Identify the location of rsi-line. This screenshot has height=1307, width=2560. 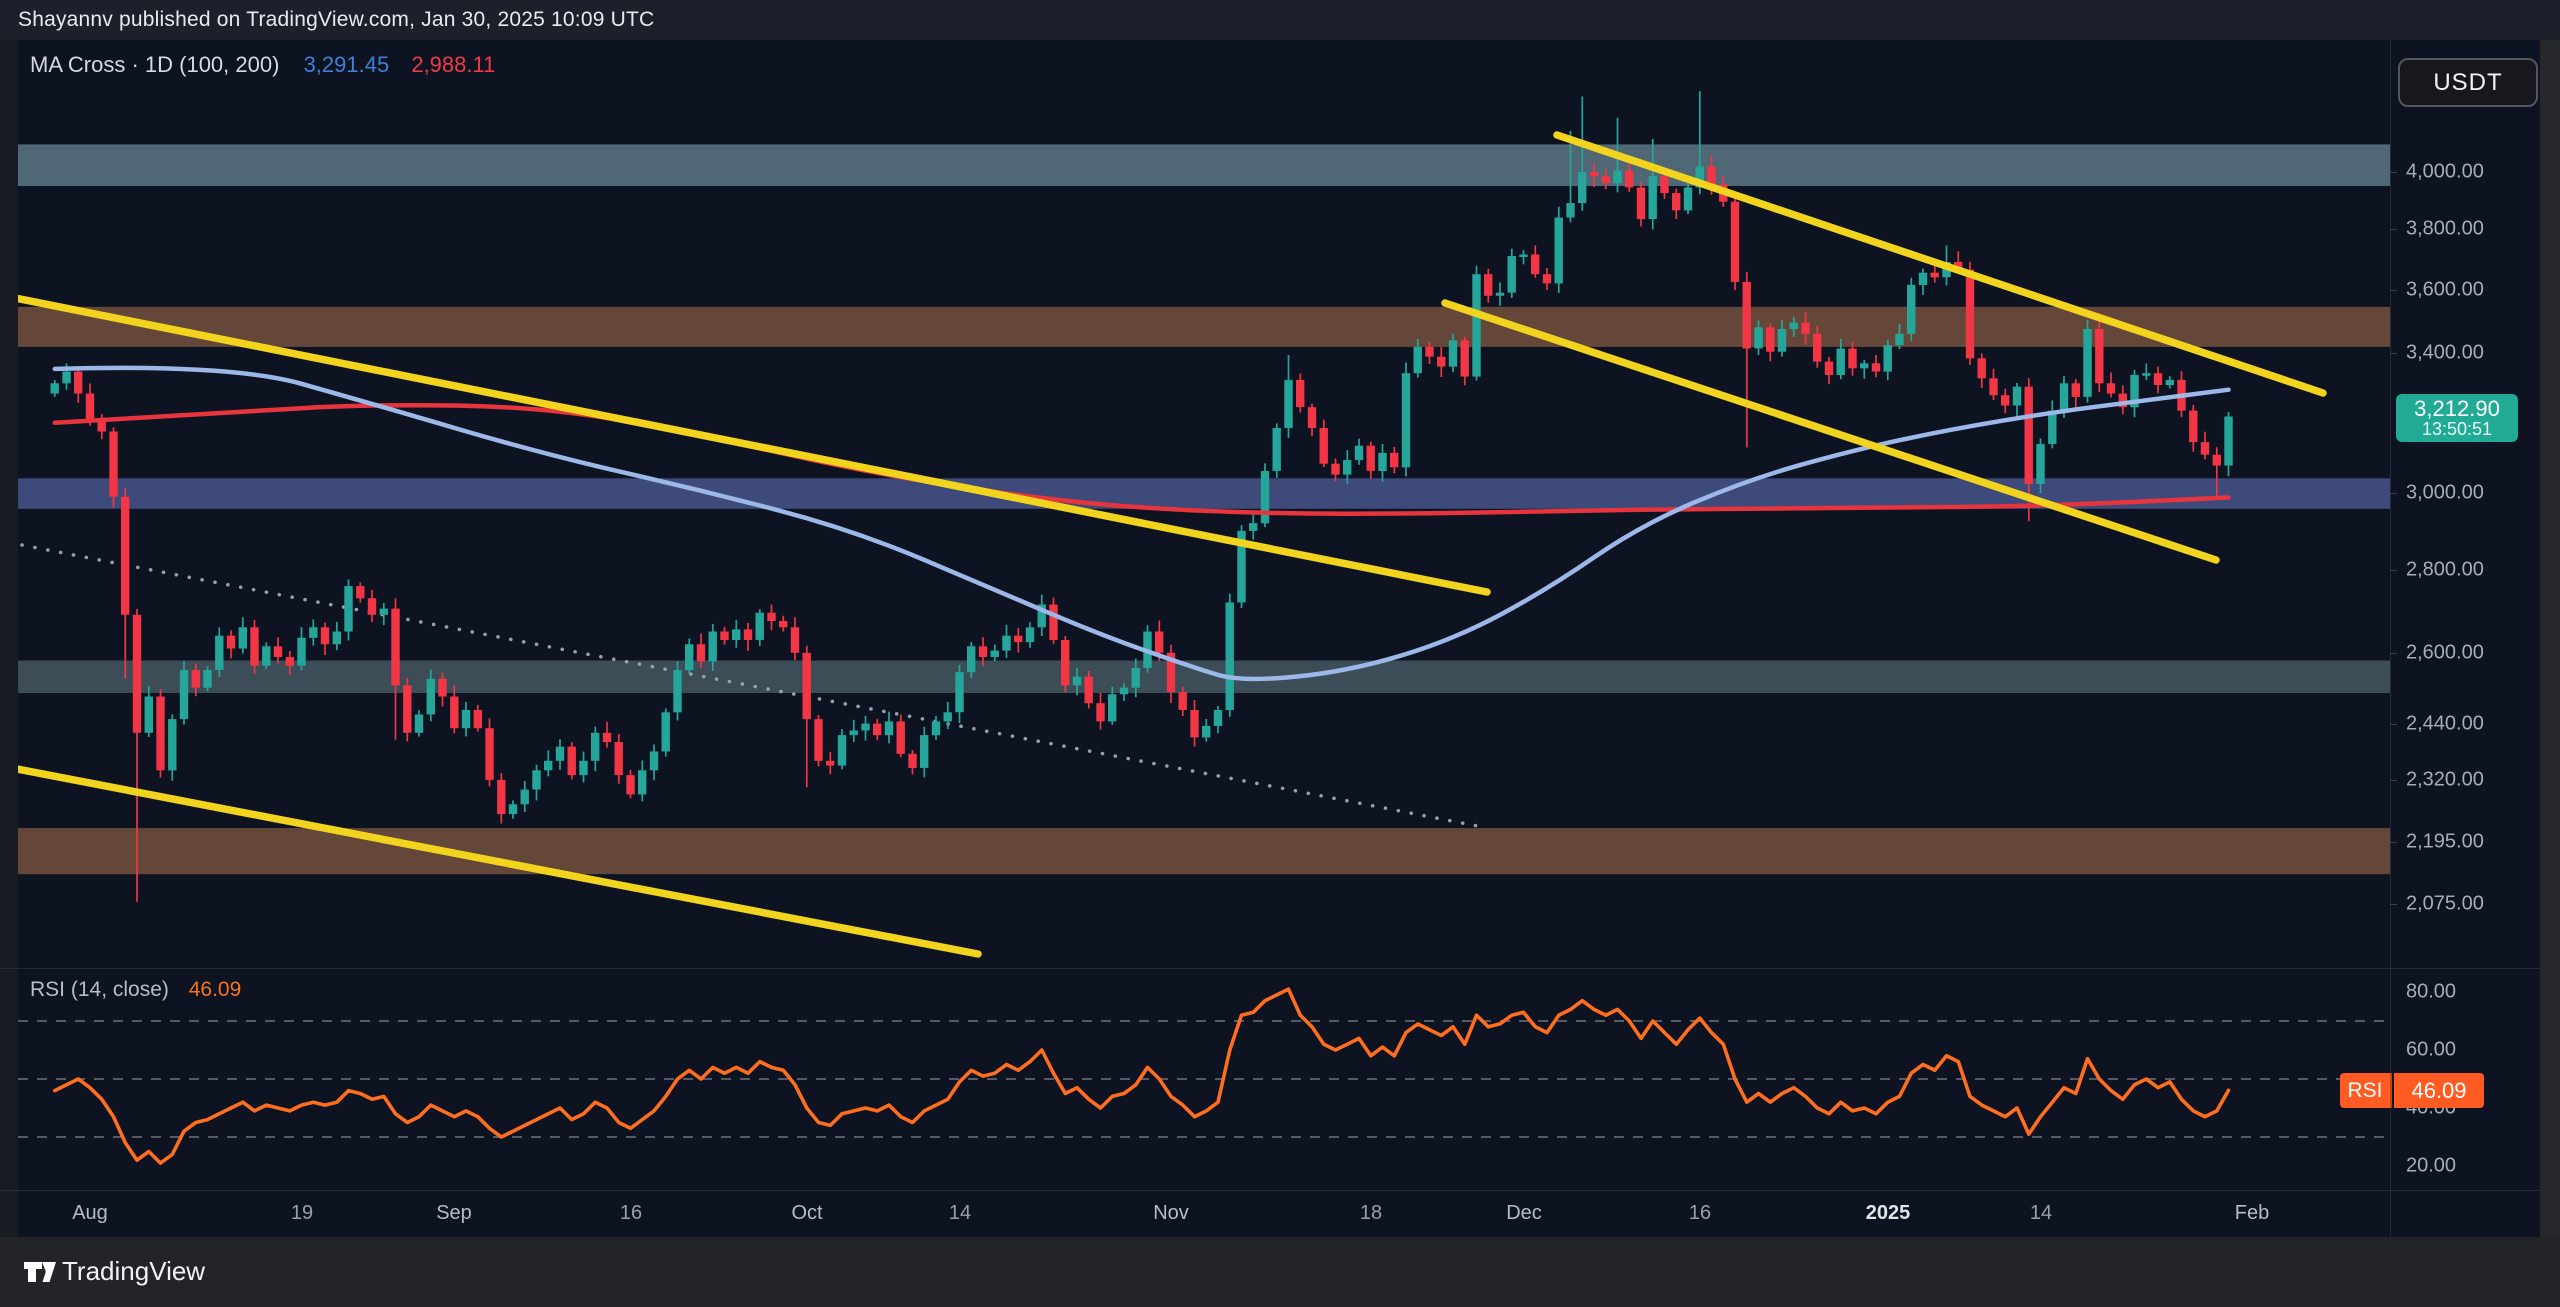
(1142, 1076).